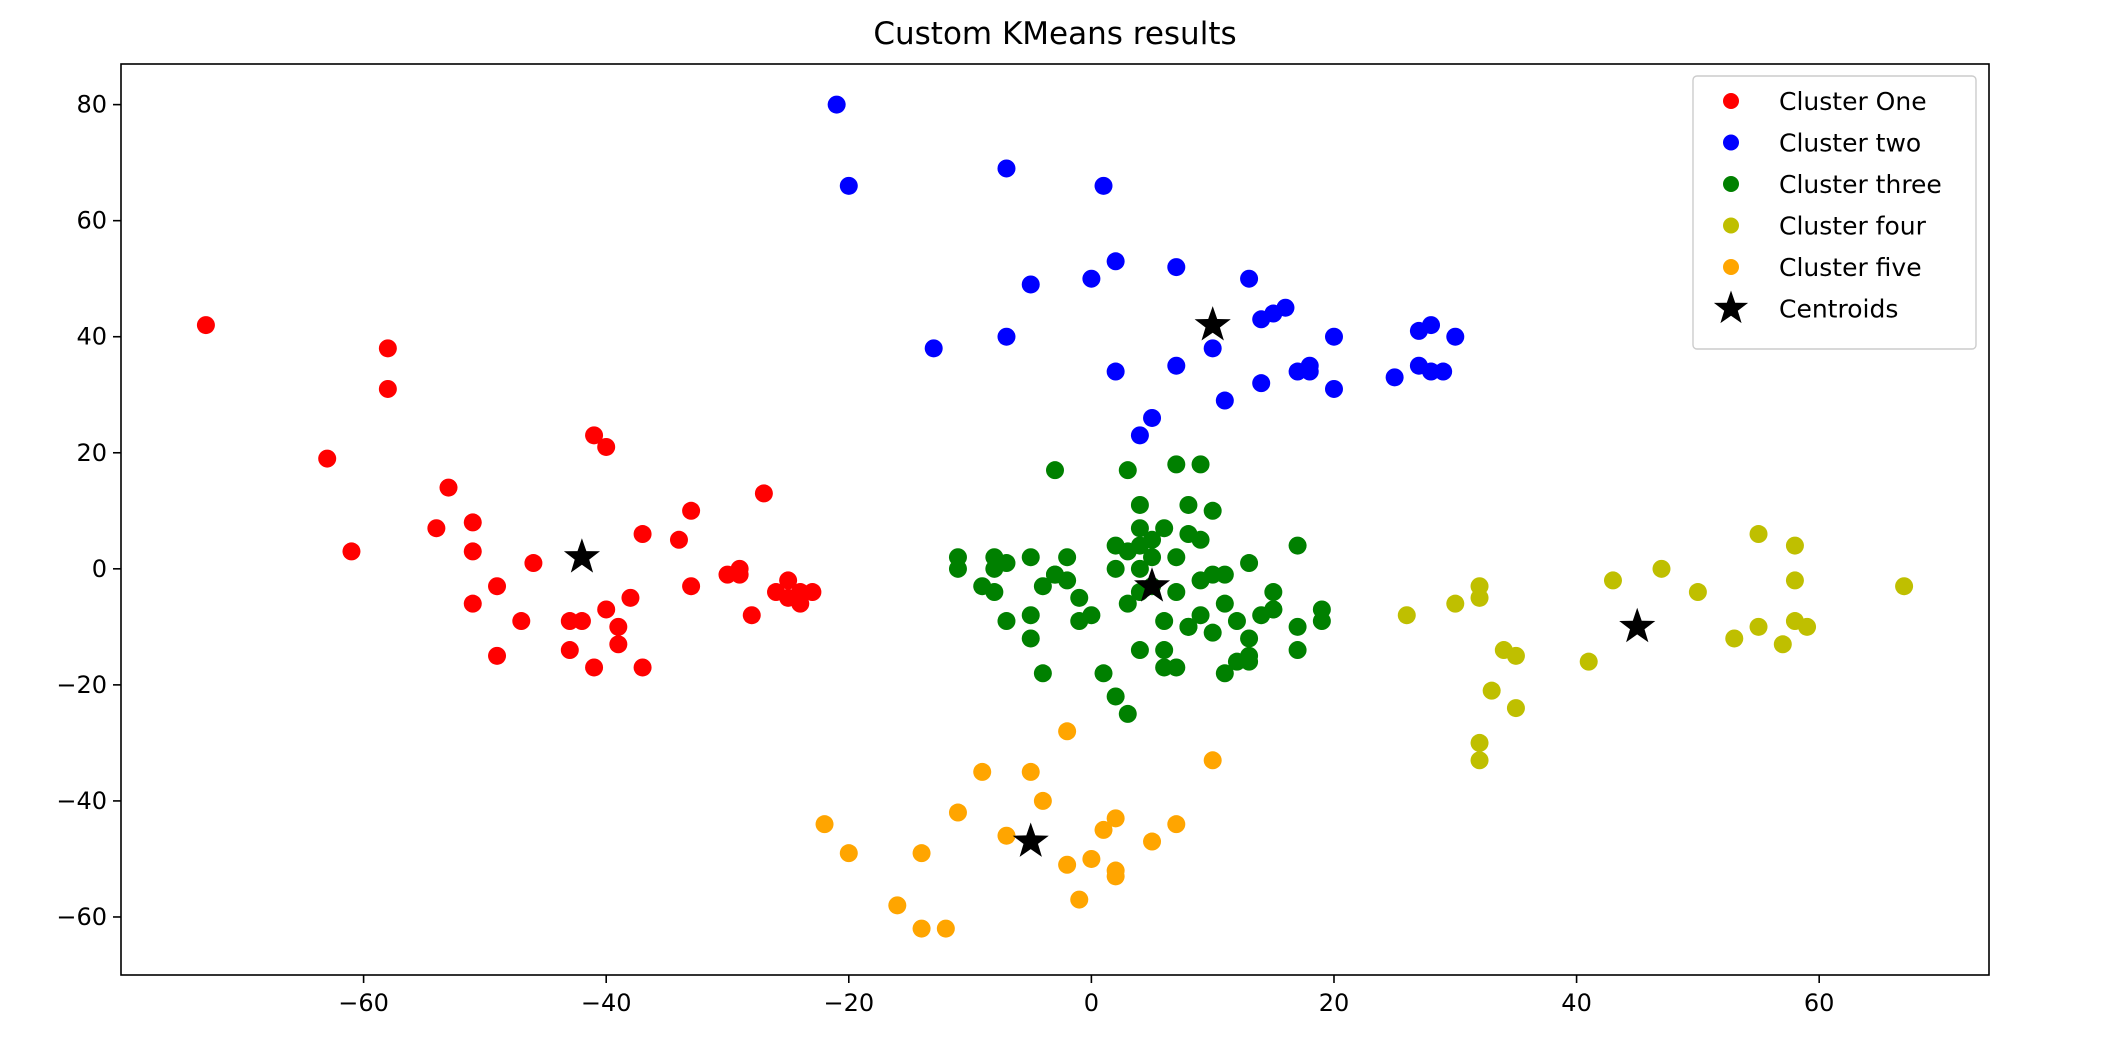  Describe the element at coordinates (1819, 1003) in the screenshot. I see `x-tick-label: 60` at that location.